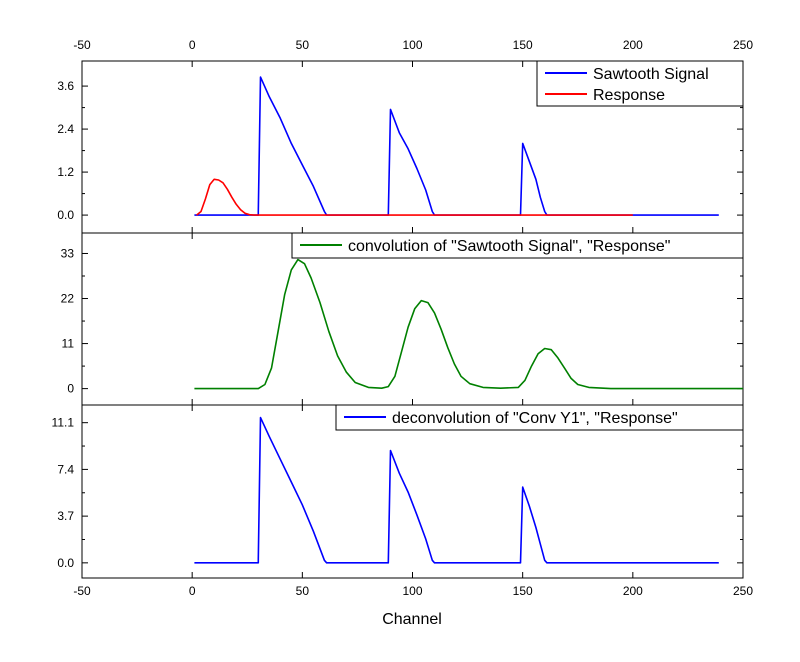  I want to click on bottom-x-tick-label: 200, so click(633, 591).